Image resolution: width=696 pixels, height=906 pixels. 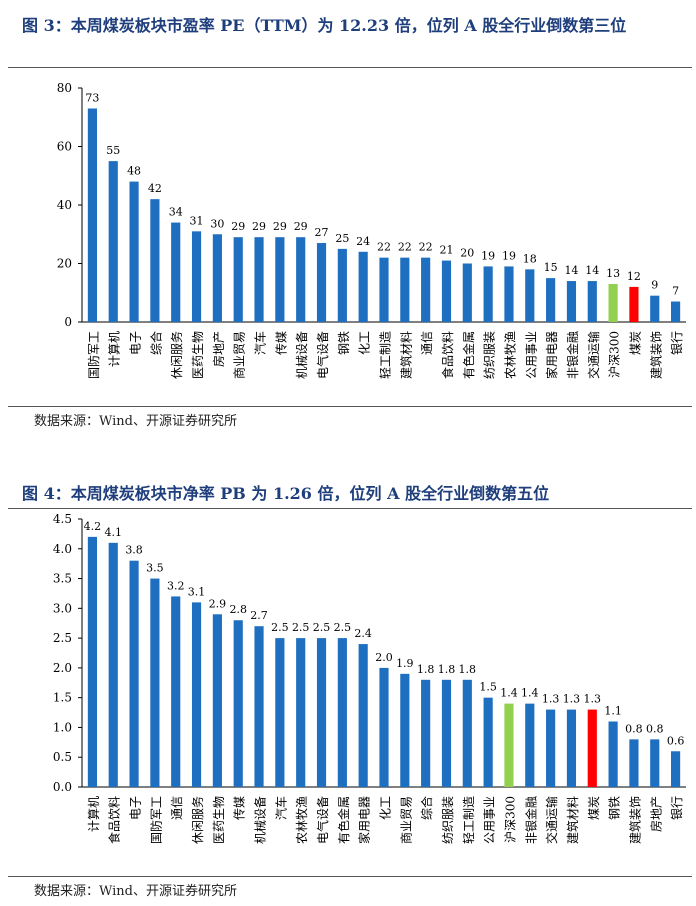 I want to click on y-tick-label: 2.0, so click(x=62, y=668).